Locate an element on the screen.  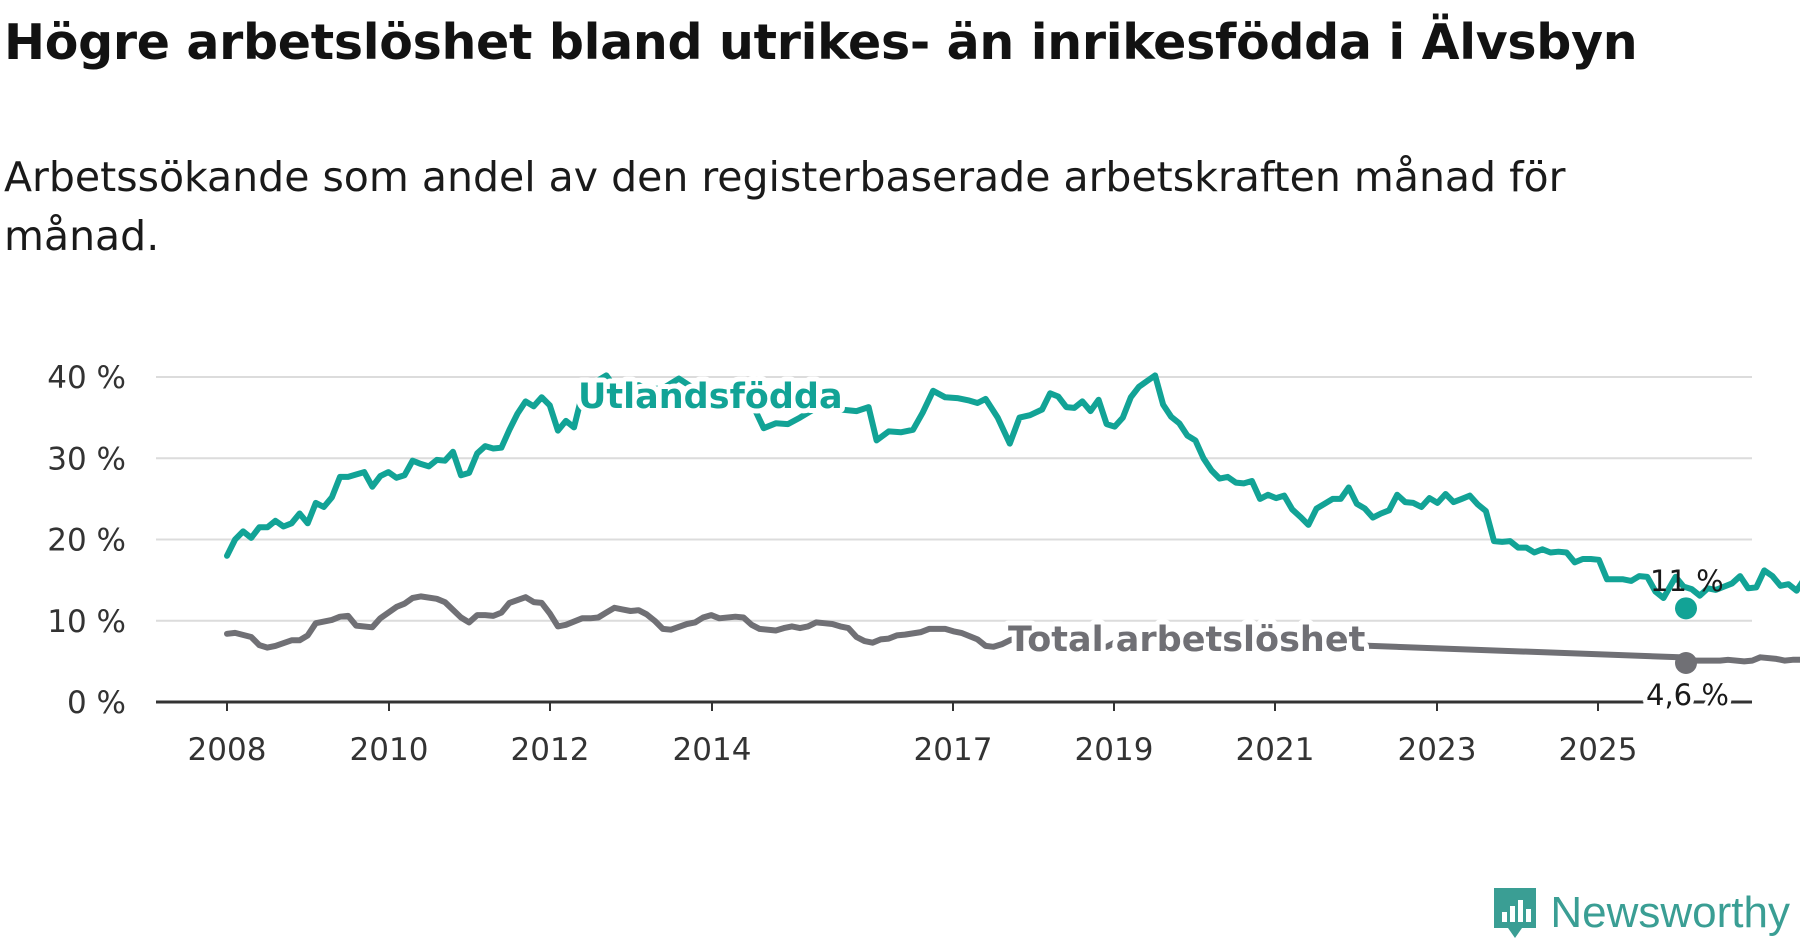
x-tick-label: 2014 is located at coordinates (712, 750).